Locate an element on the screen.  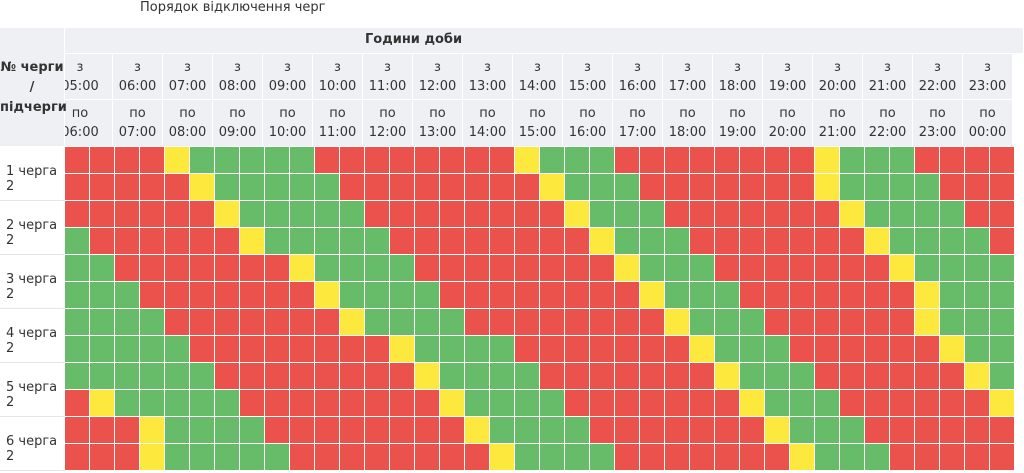
hour-from: з 20:00 is located at coordinates (838, 77).